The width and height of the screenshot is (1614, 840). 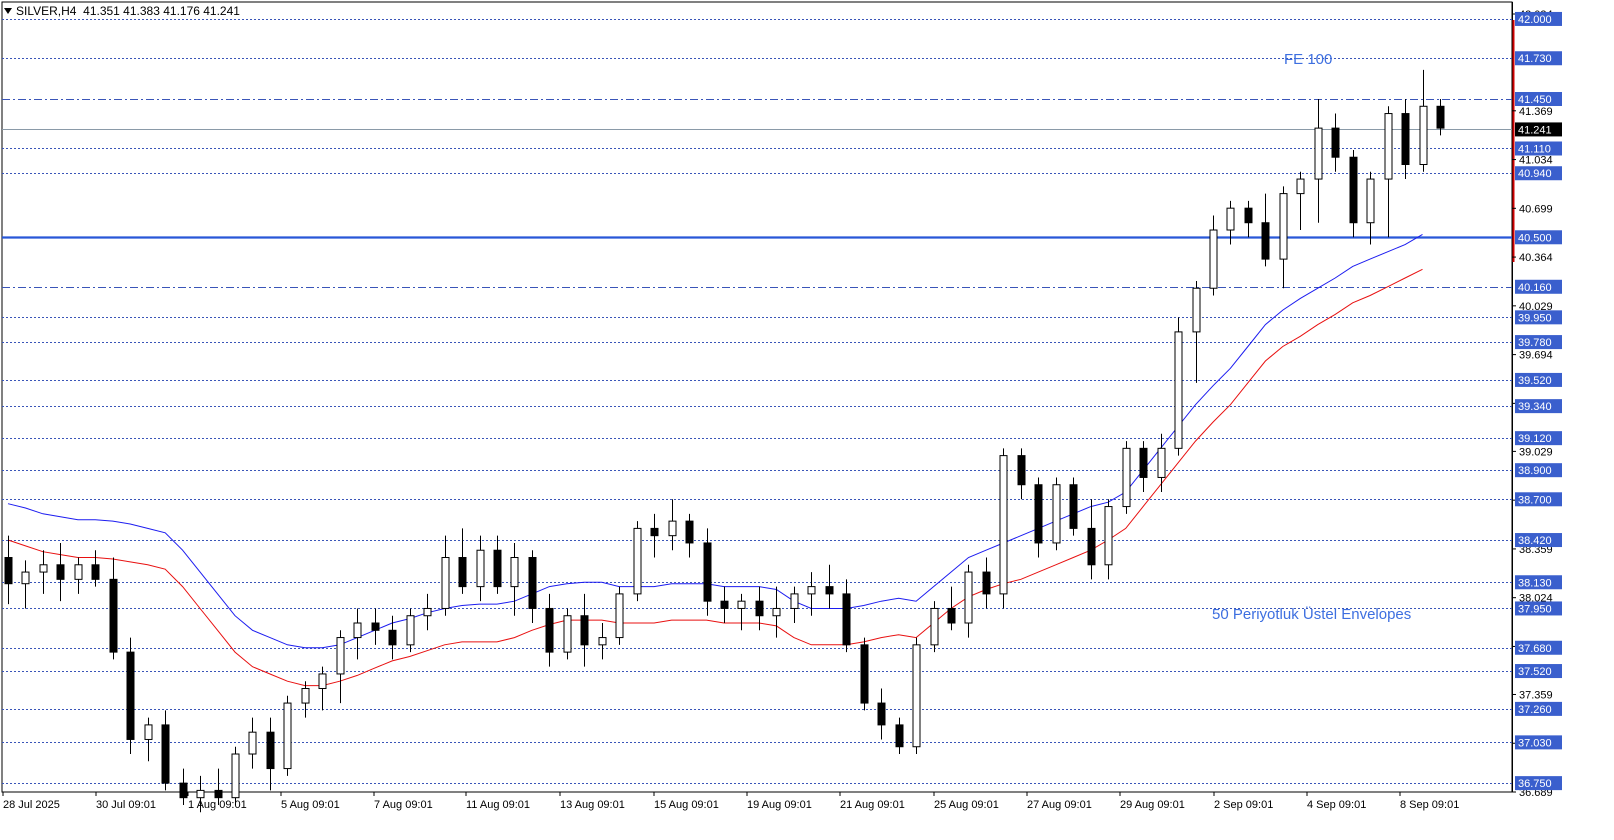 What do you see at coordinates (1535, 174) in the screenshot?
I see `level-price-tag-label: 40.940` at bounding box center [1535, 174].